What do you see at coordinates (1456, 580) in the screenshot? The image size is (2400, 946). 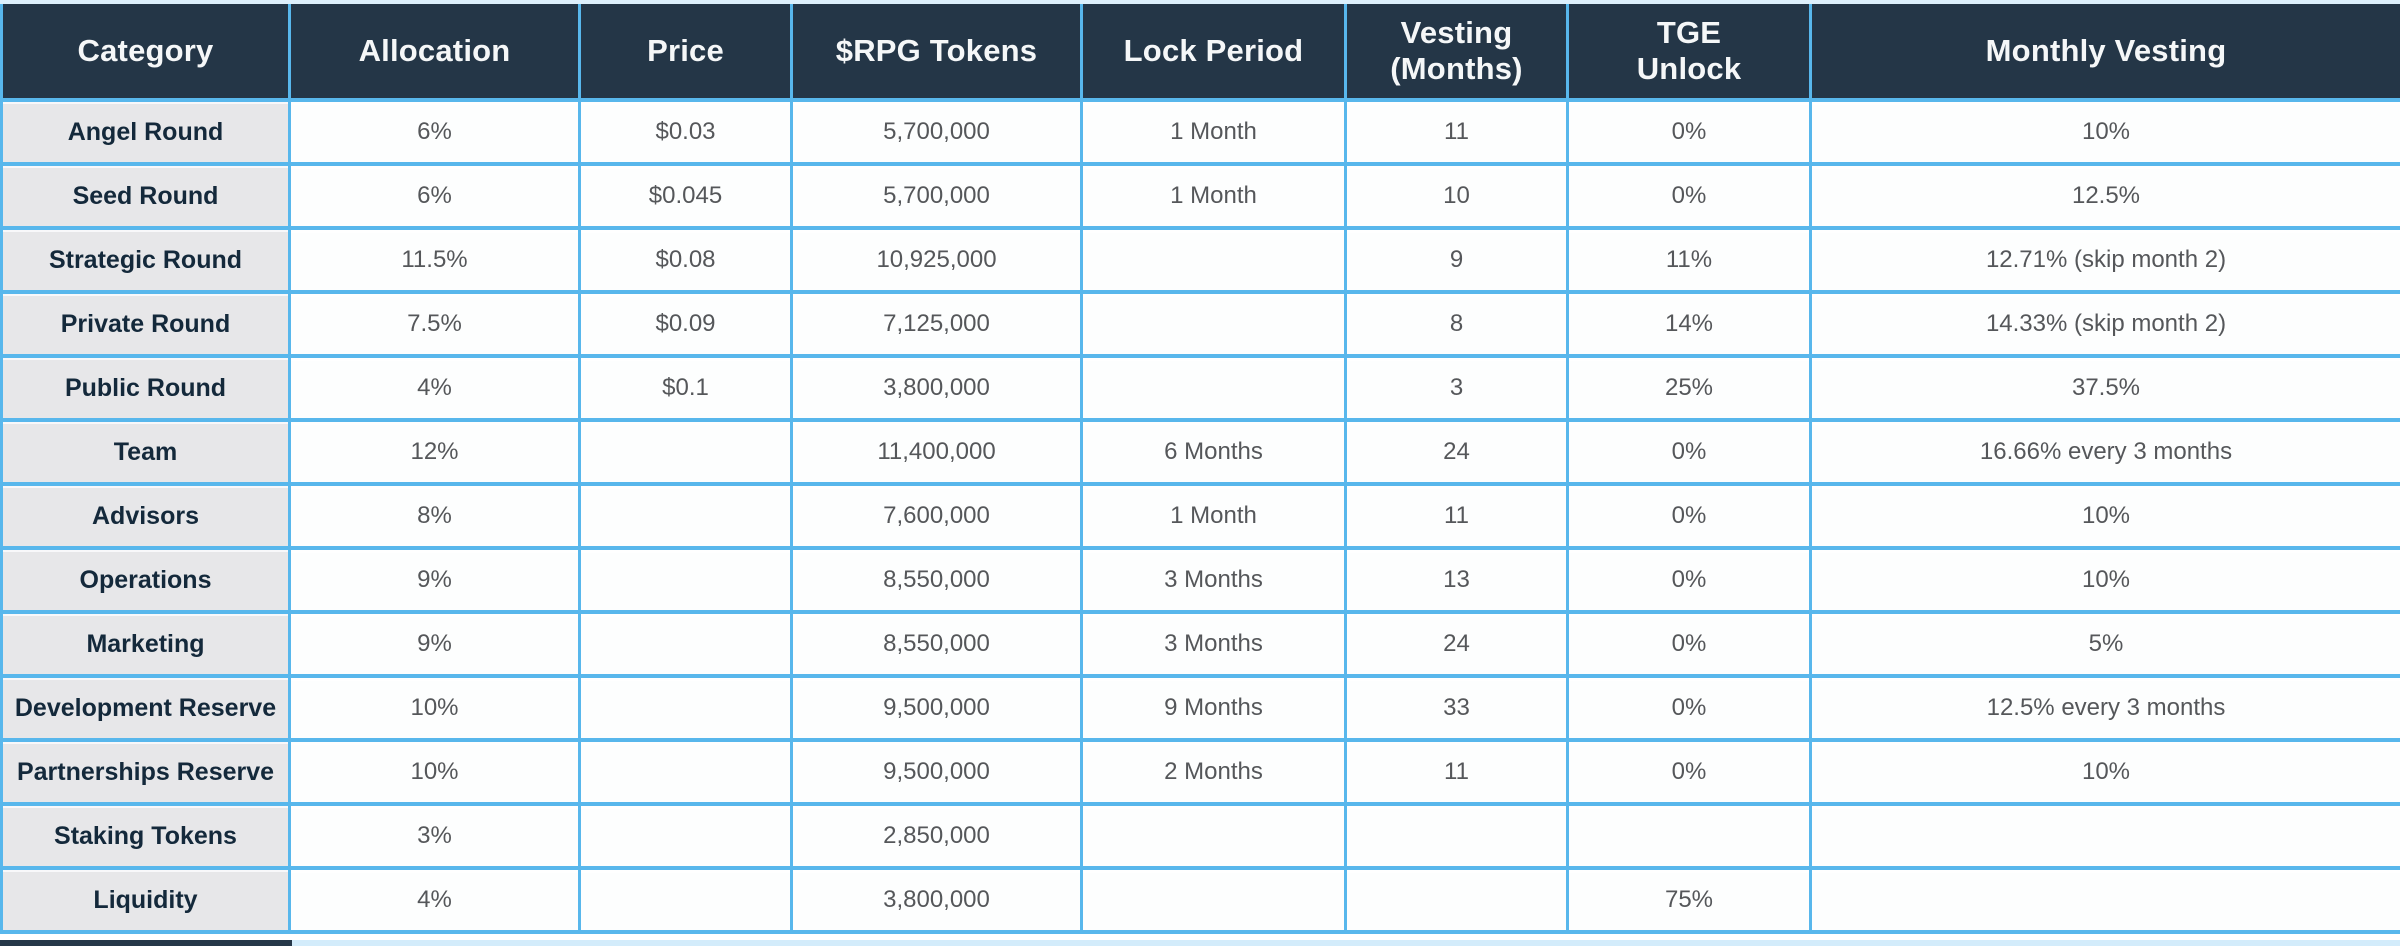 I see `data-cell: 13` at bounding box center [1456, 580].